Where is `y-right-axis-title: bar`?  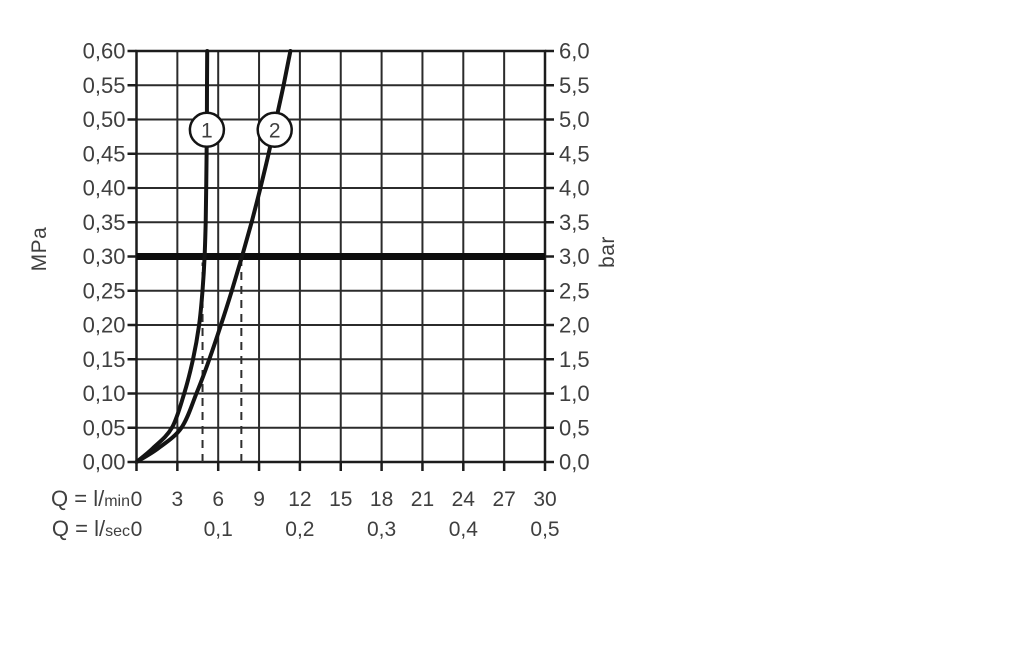 y-right-axis-title: bar is located at coordinates (607, 252).